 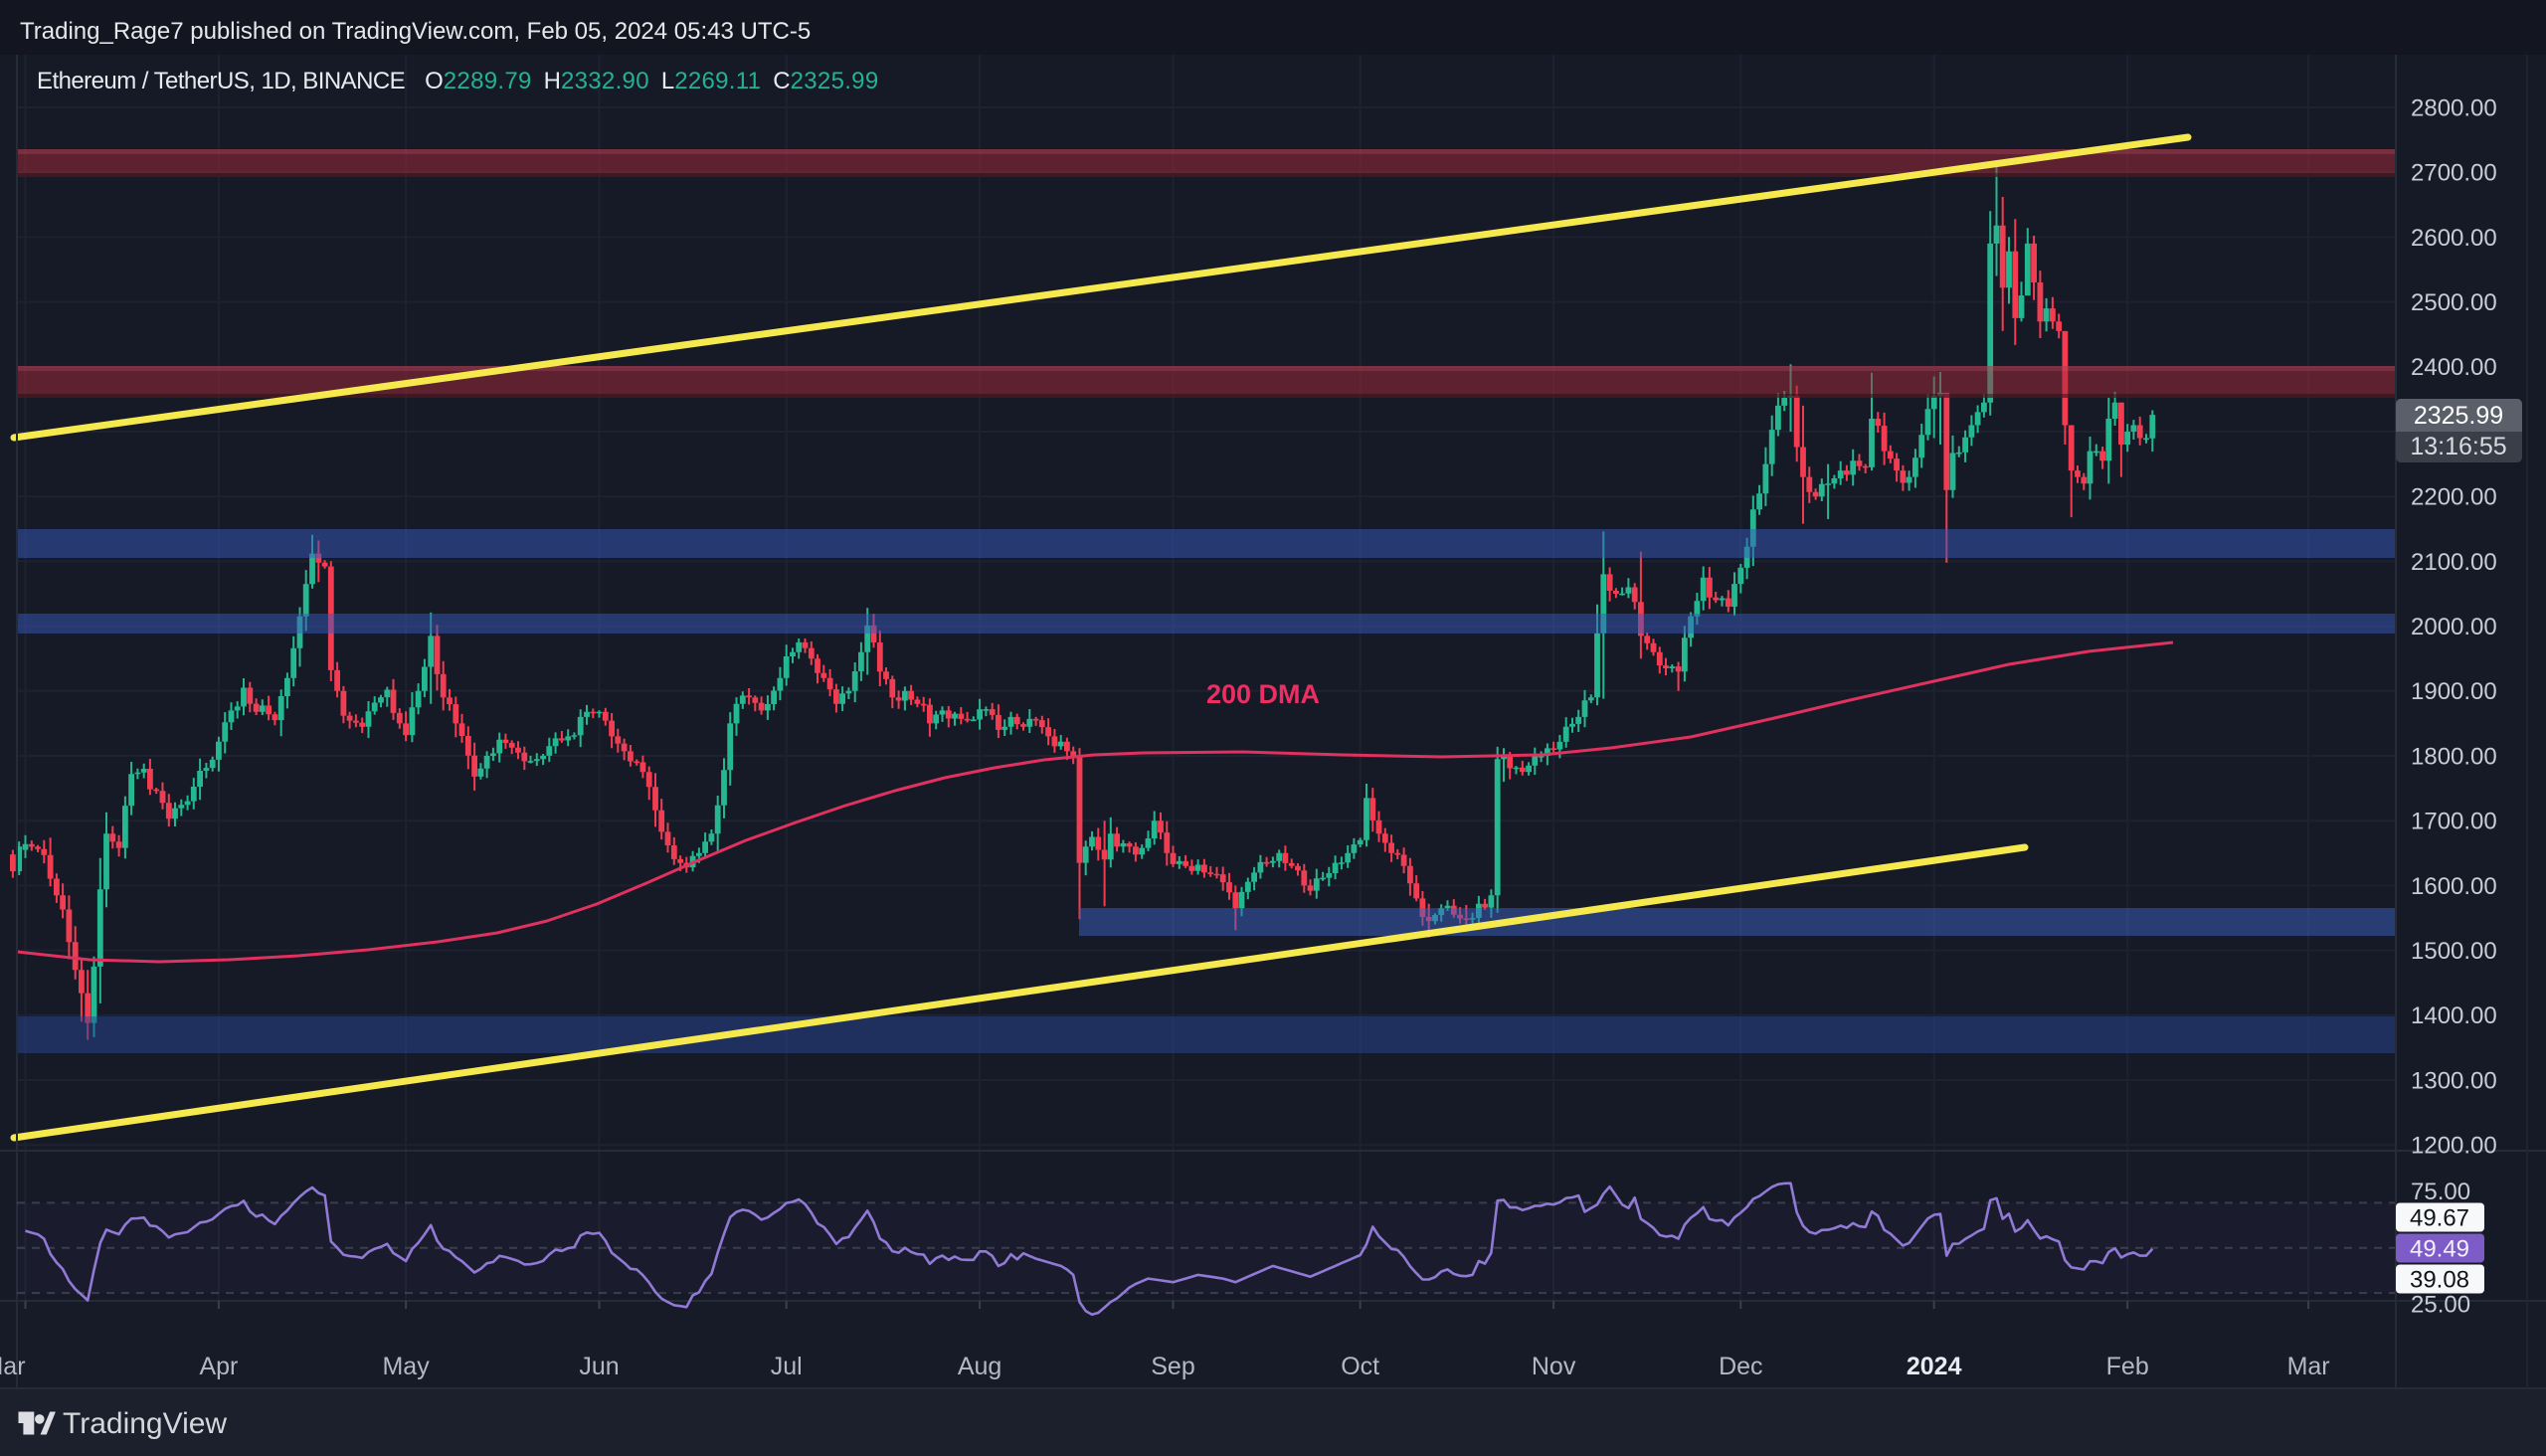 What do you see at coordinates (2454, 173) in the screenshot?
I see `svg-text: 2700.00` at bounding box center [2454, 173].